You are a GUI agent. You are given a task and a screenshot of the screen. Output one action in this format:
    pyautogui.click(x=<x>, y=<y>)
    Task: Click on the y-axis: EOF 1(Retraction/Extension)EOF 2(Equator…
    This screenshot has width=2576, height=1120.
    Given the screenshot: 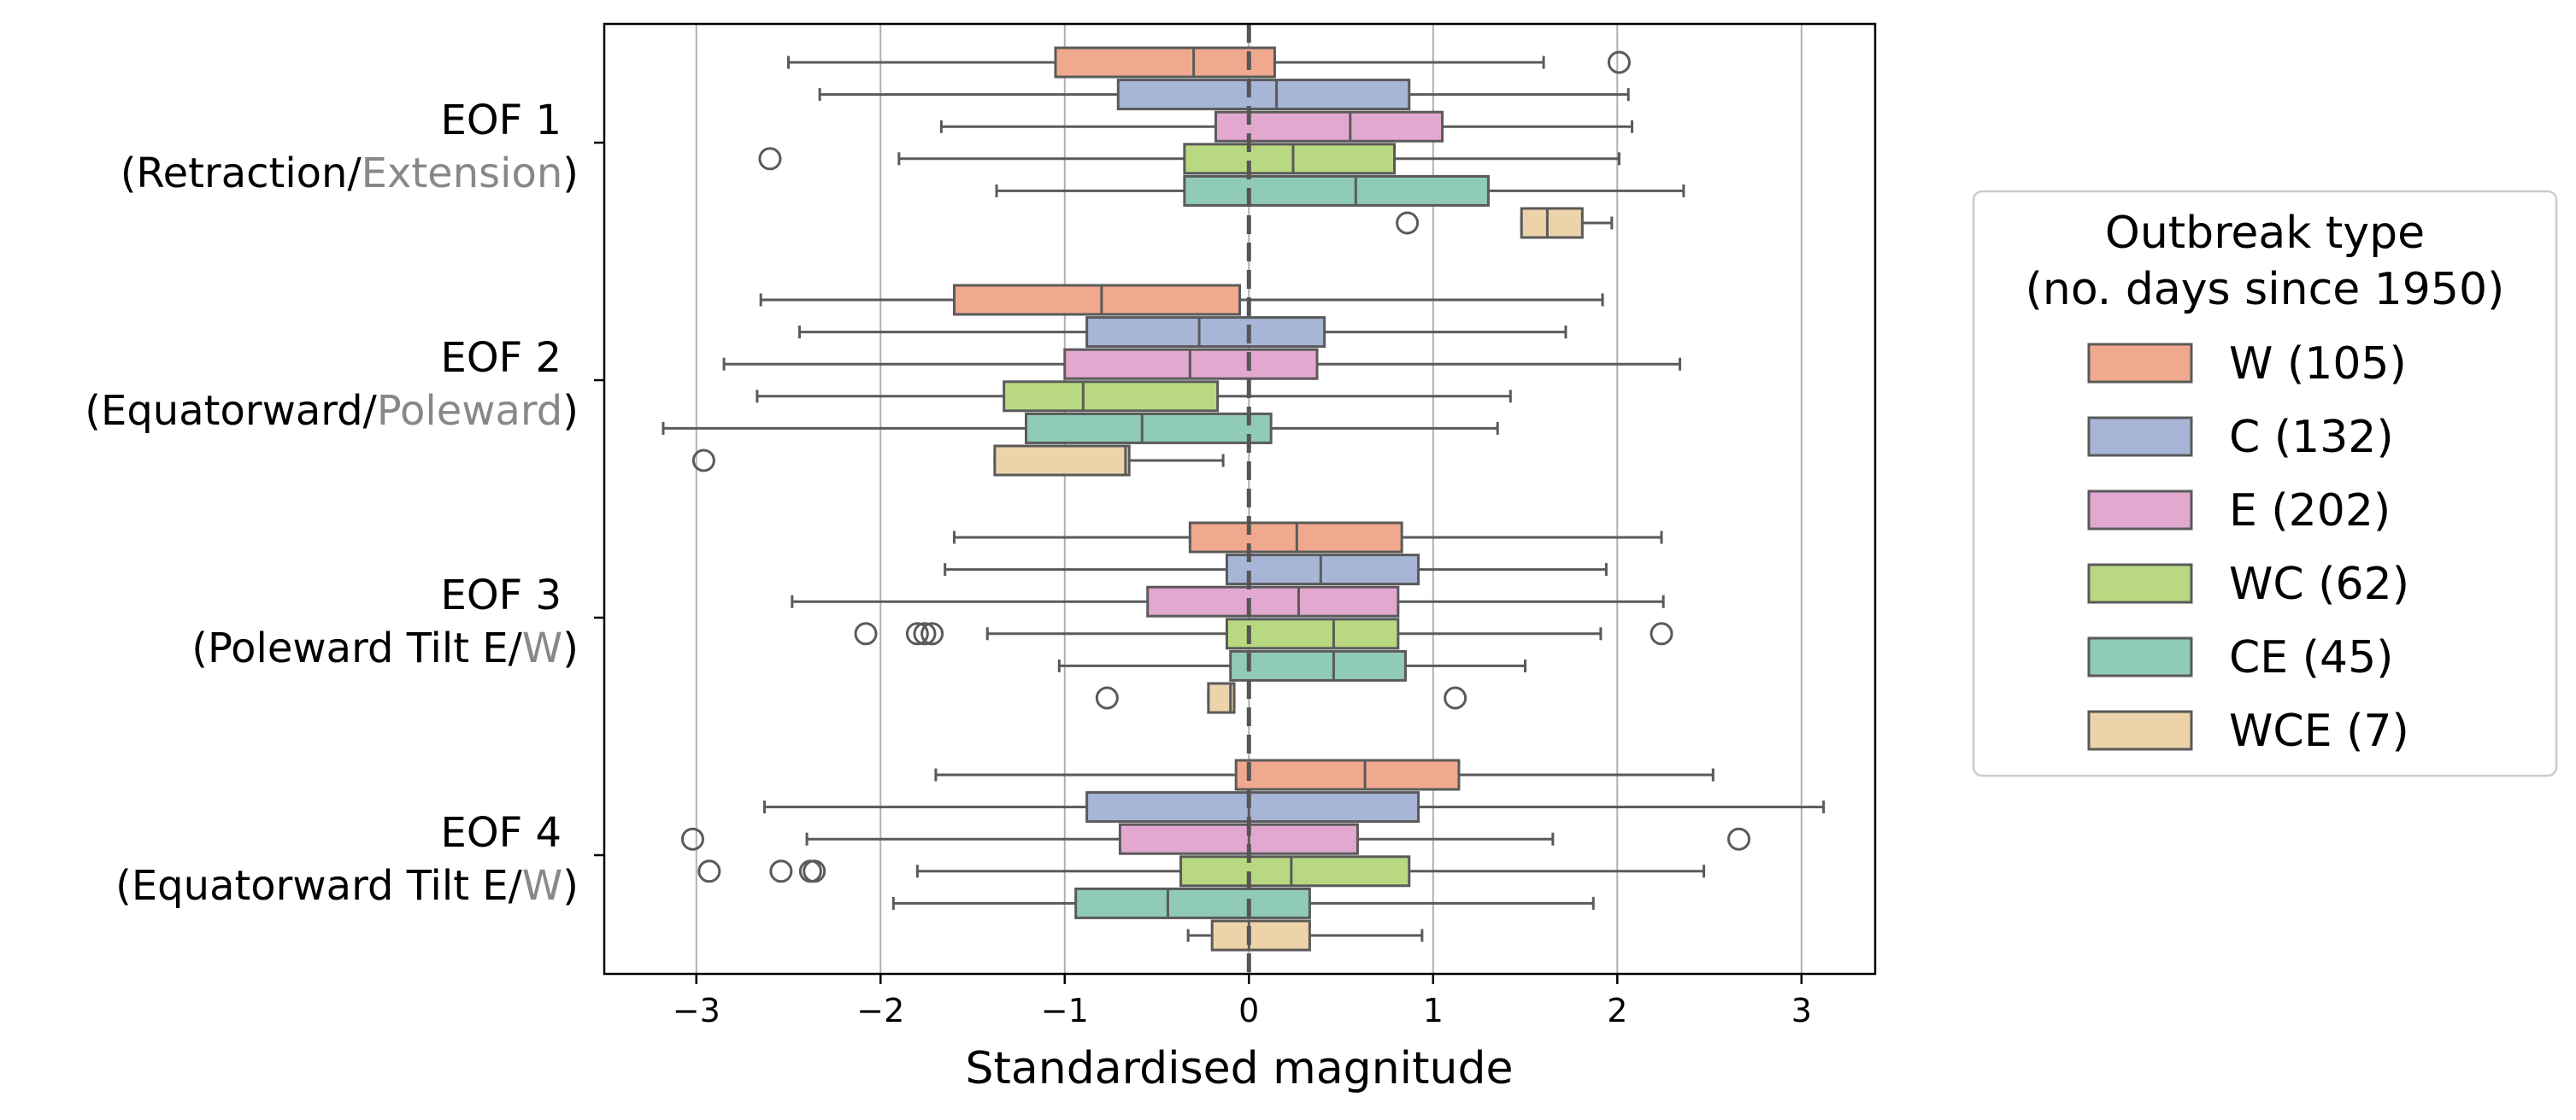 What is the action you would take?
    pyautogui.click(x=344, y=503)
    